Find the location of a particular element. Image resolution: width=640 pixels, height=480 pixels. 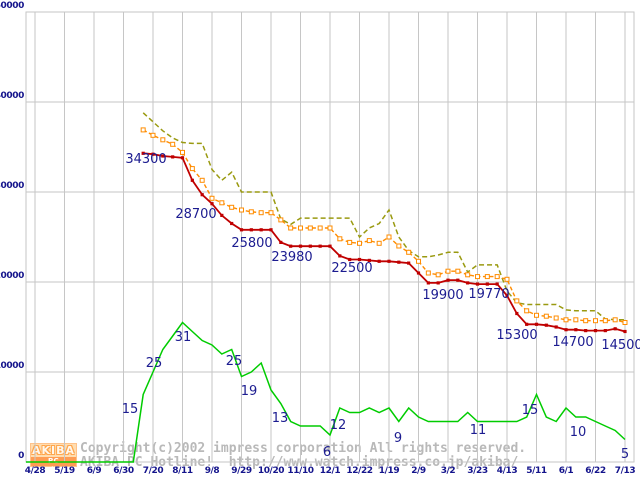

count-label: 6 is located at coordinates (327, 452).